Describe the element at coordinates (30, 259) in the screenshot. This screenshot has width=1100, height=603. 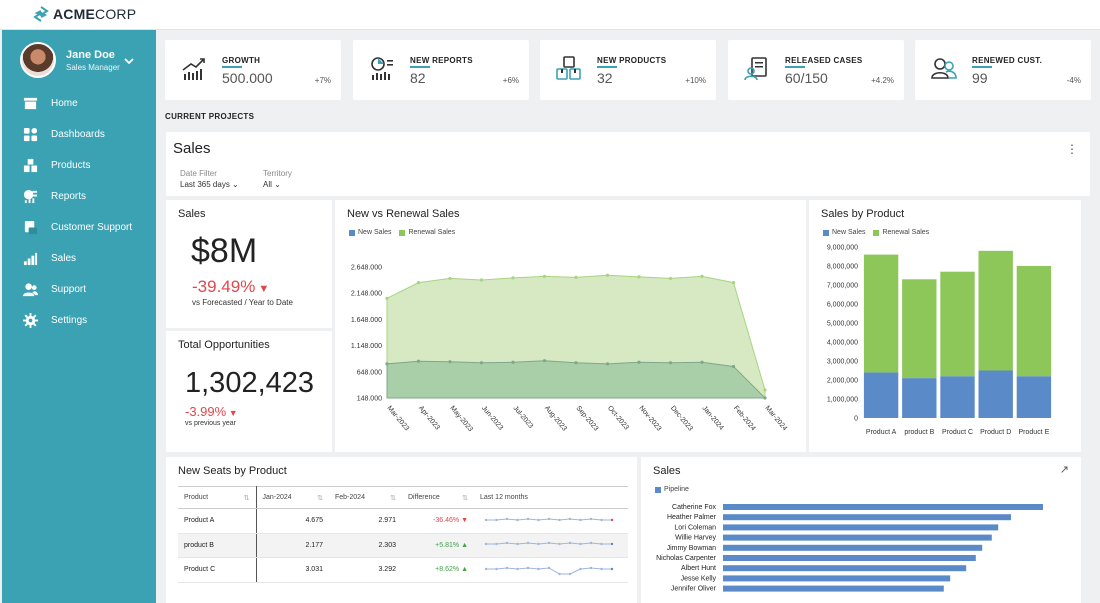
I see `sales-icon` at that location.